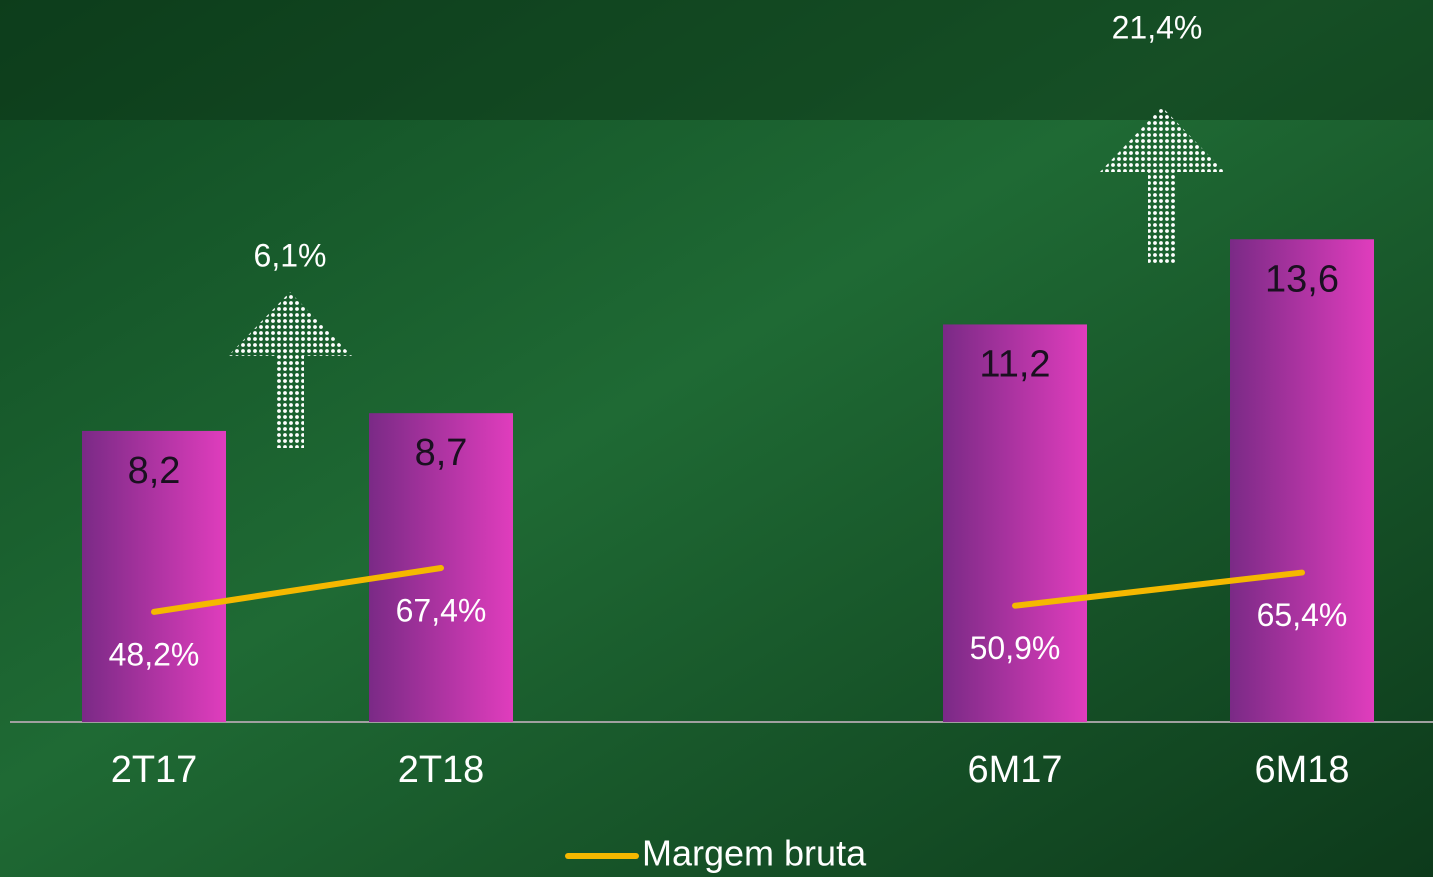 This screenshot has width=1433, height=877. I want to click on line-value-label: 65,4%, so click(1302, 615).